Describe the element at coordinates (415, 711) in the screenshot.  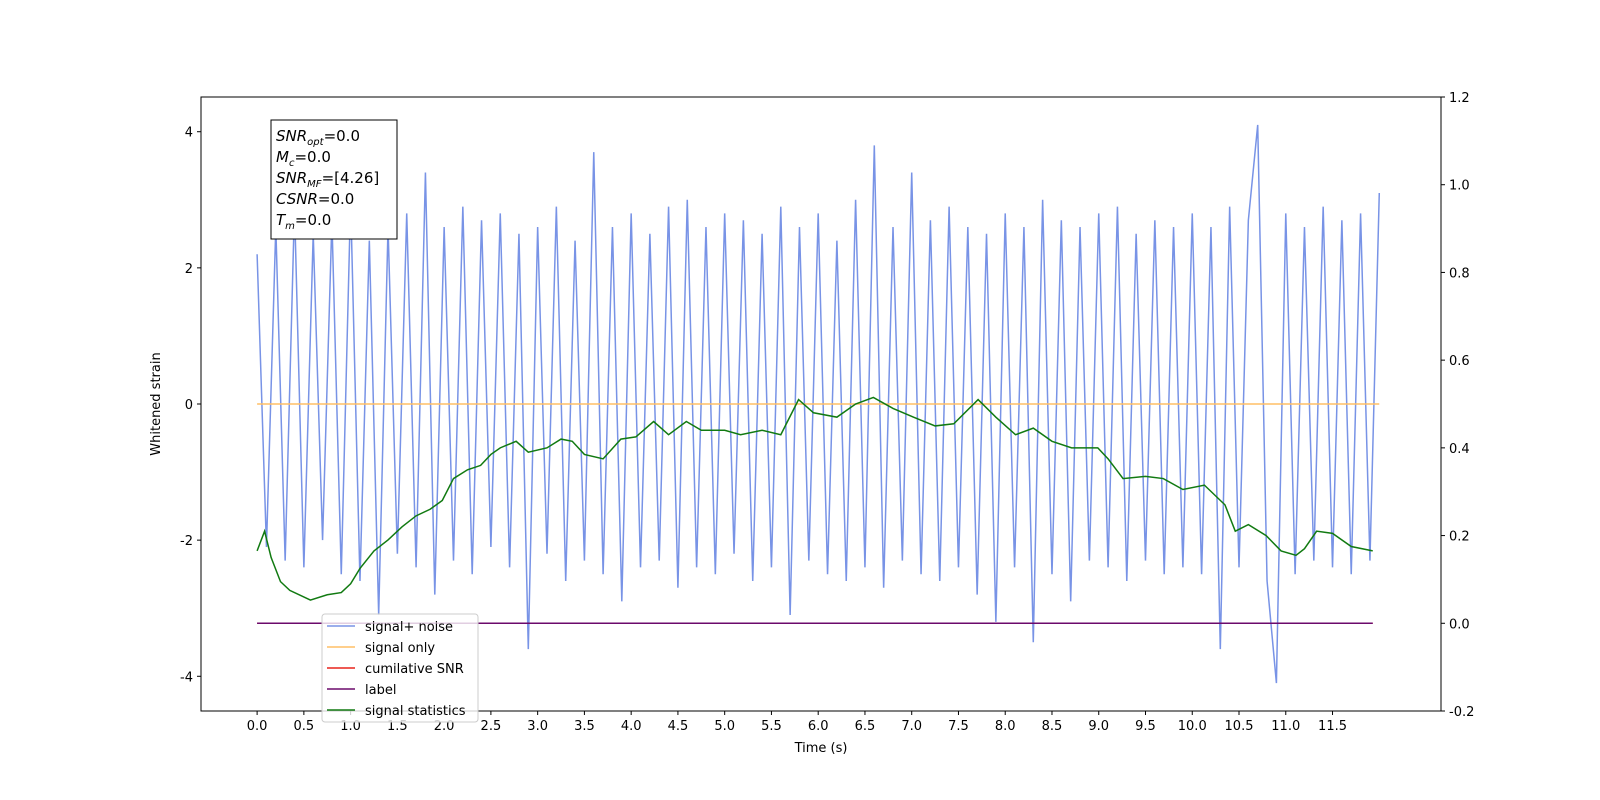
I see `legend-label: signal statistics` at that location.